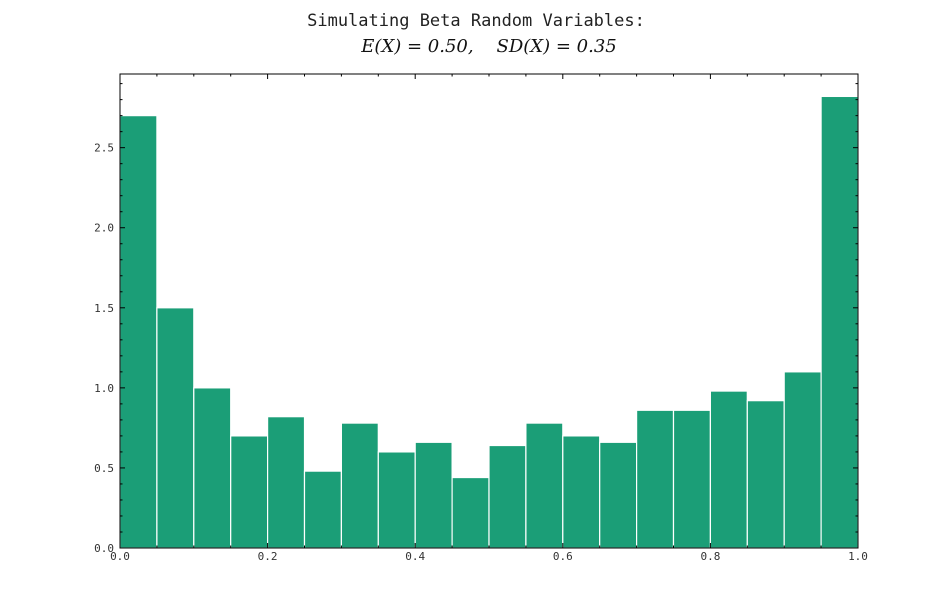 The height and width of the screenshot is (616, 952). What do you see at coordinates (268, 556) in the screenshot?
I see `x-tick-label: 0.2` at bounding box center [268, 556].